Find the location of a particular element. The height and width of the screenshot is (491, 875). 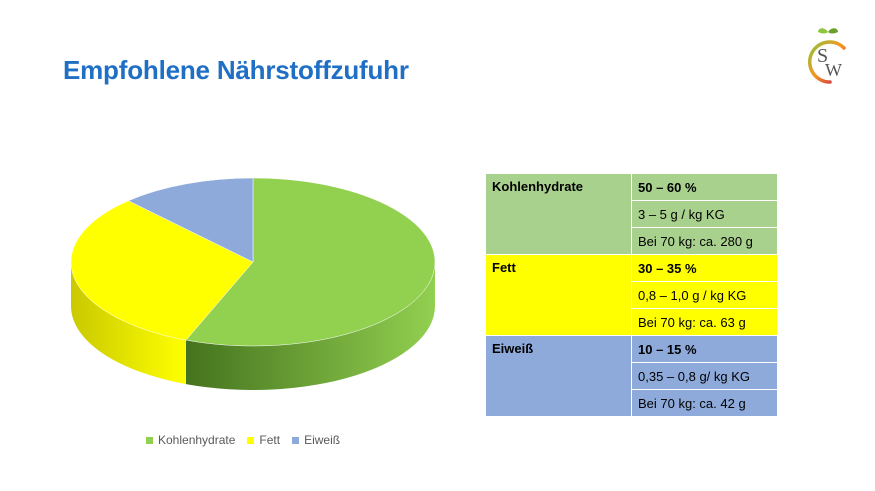

percent-cell: 10 – 15 % is located at coordinates (704, 349).